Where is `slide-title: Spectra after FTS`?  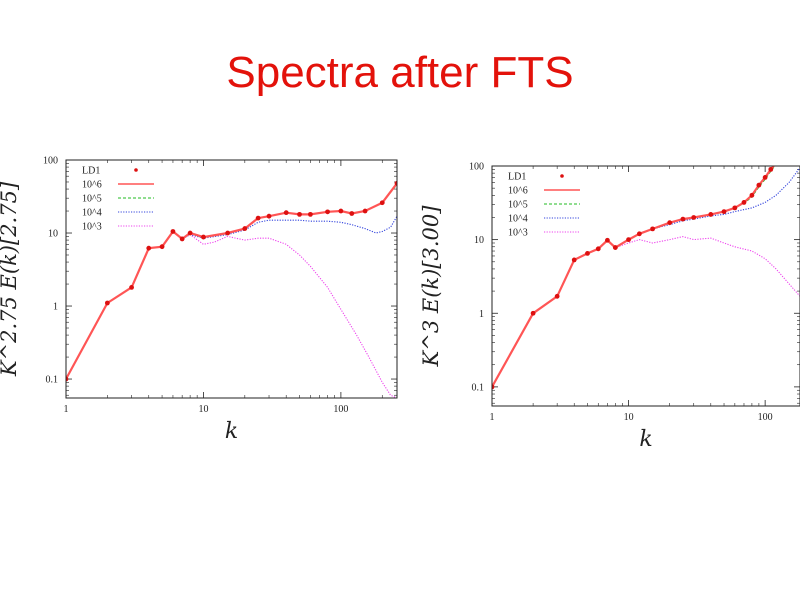 slide-title: Spectra after FTS is located at coordinates (400, 73).